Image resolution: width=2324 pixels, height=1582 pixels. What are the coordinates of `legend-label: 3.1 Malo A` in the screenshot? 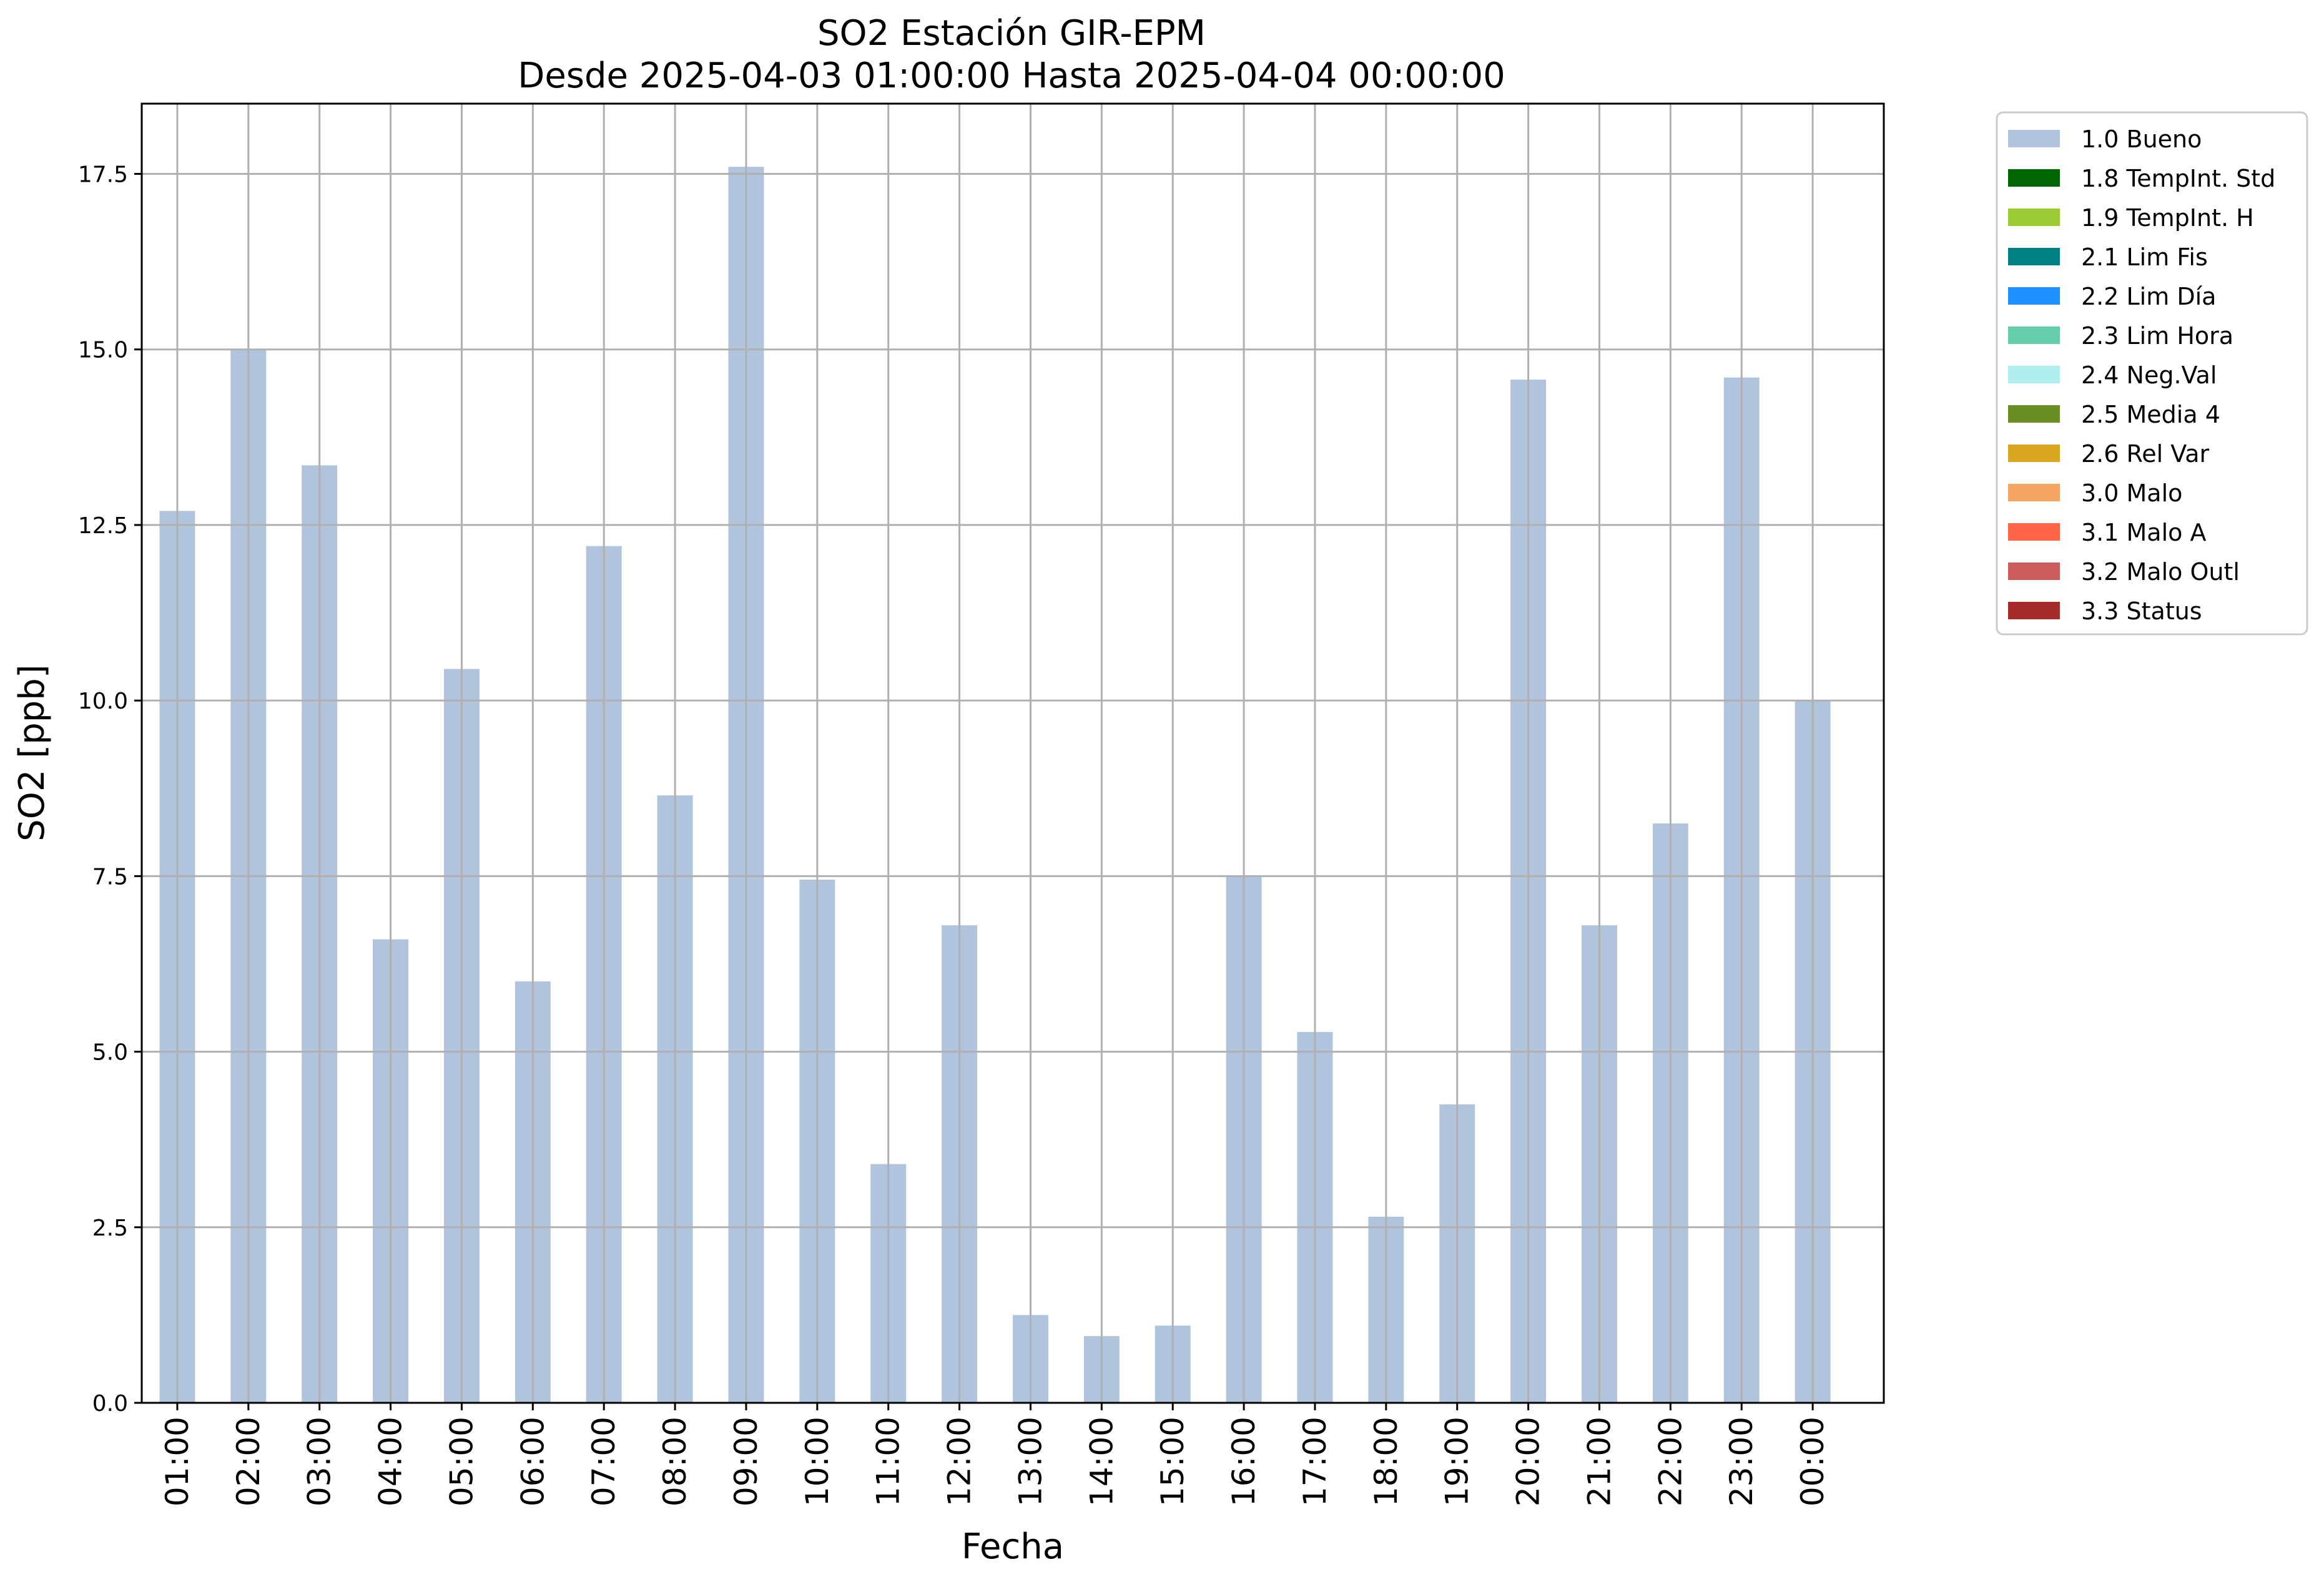 It's located at (2143, 532).